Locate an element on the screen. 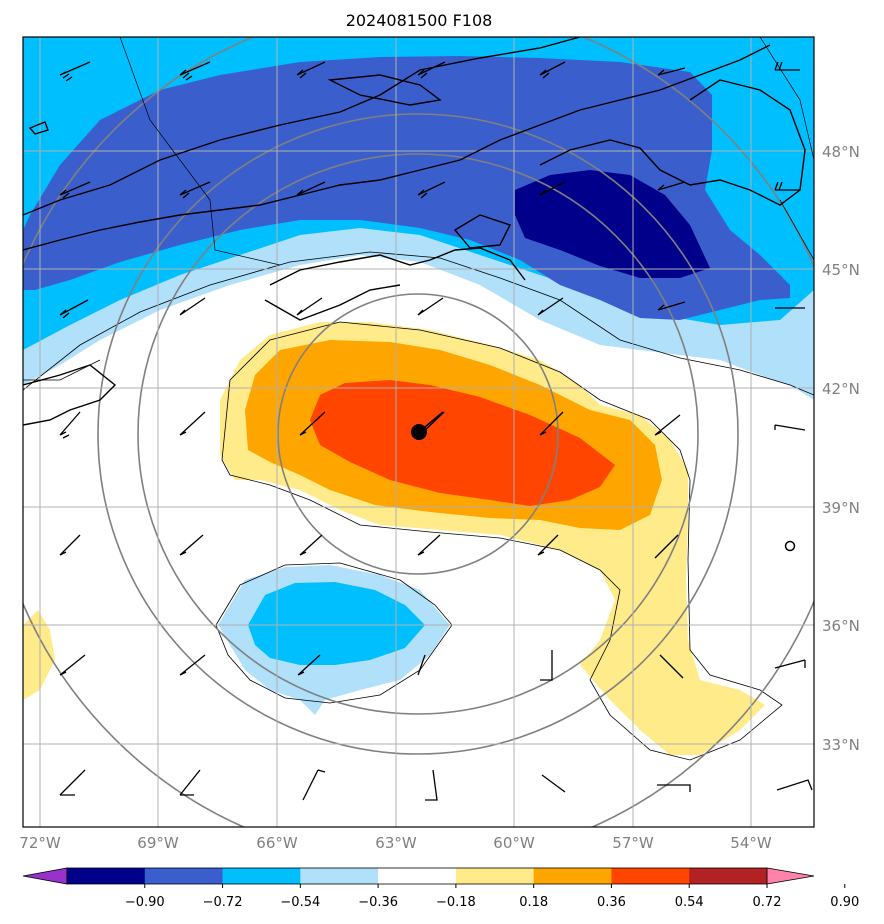 This screenshot has width=884, height=924. colorbar-tick-label: −0.36 is located at coordinates (378, 902).